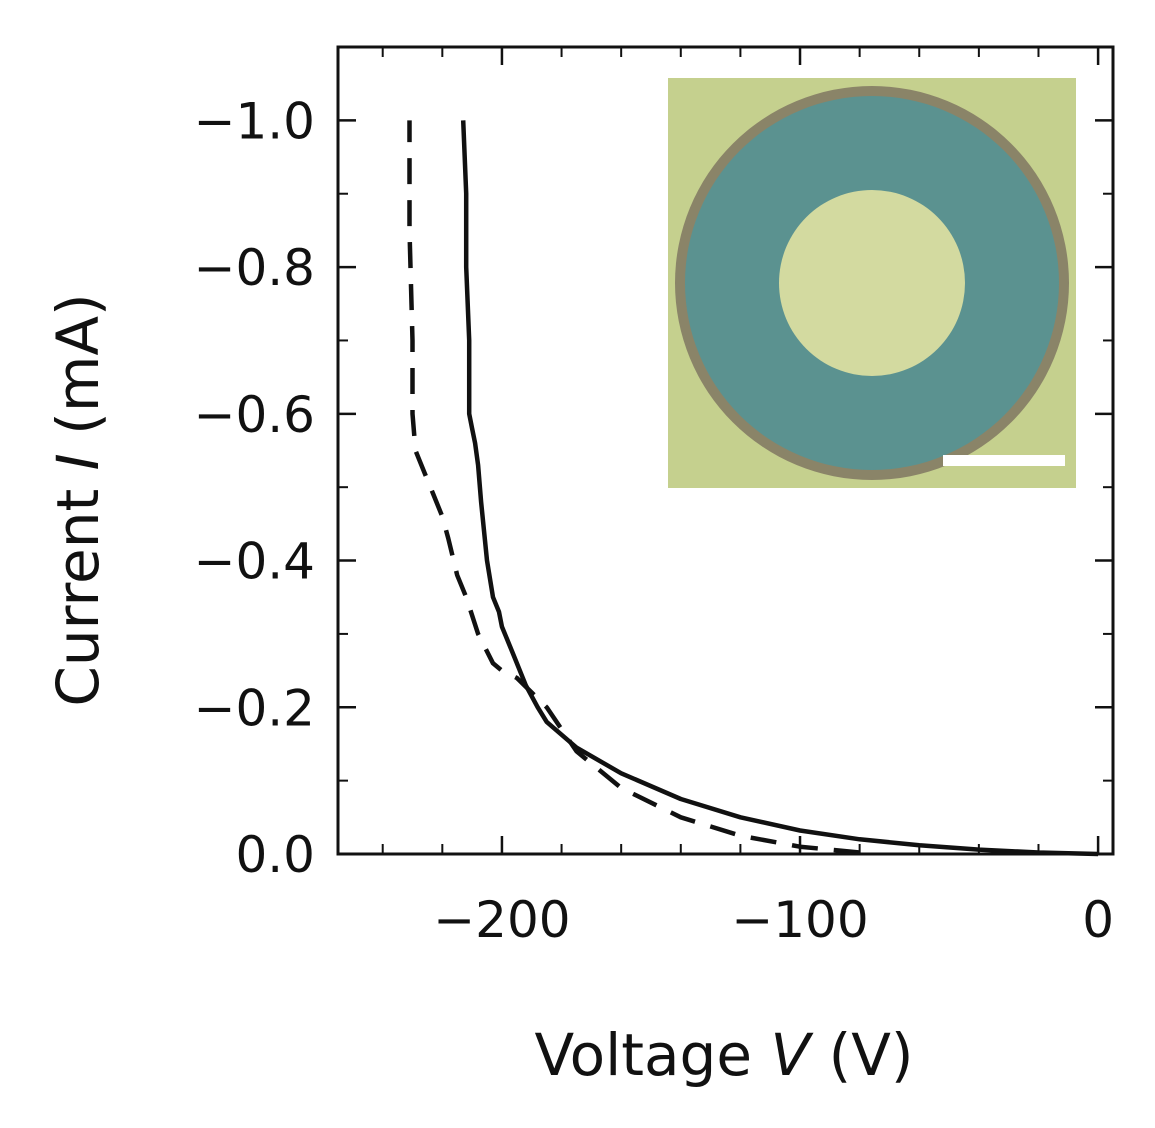 This screenshot has width=1155, height=1128. Describe the element at coordinates (275, 855) in the screenshot. I see `y-tick-label: 0.0` at that location.